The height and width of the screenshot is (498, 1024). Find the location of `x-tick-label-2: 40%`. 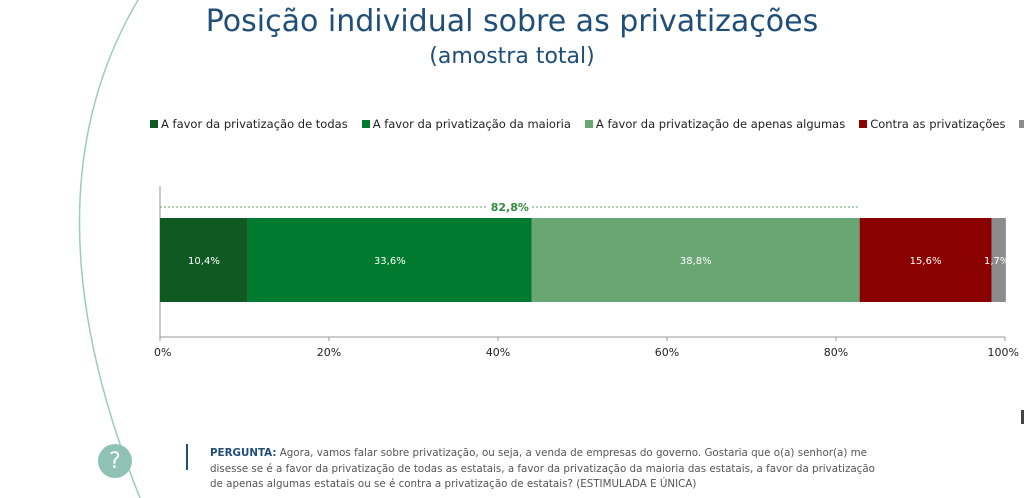

x-tick-label-2: 40% is located at coordinates (498, 352).